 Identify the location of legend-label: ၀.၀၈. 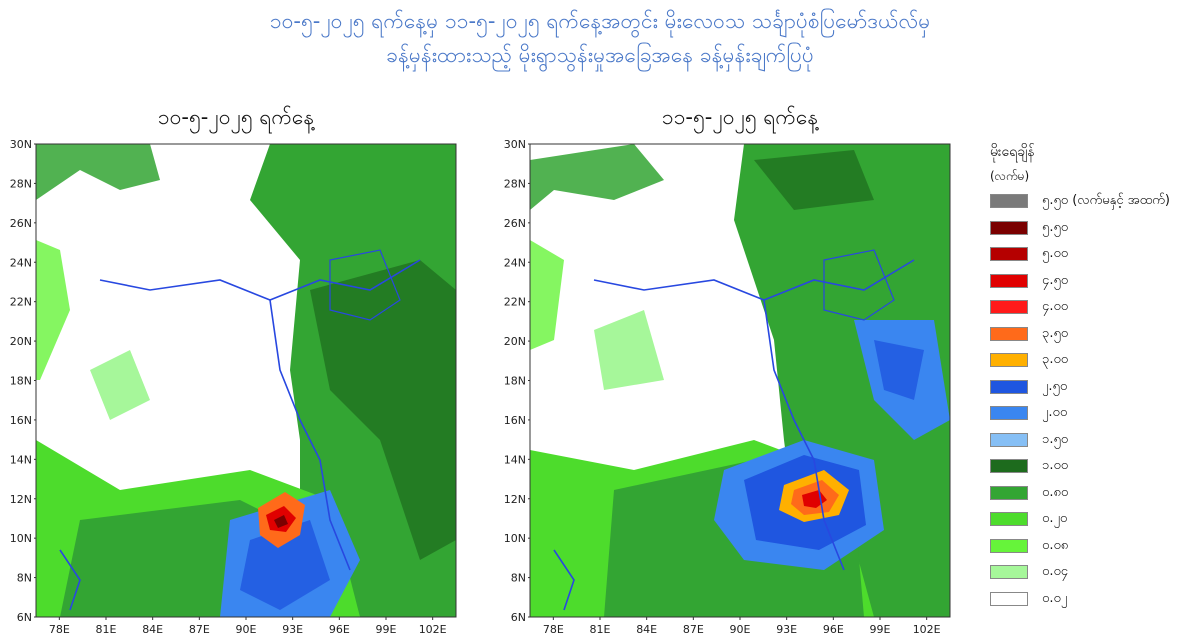
(1055, 545).